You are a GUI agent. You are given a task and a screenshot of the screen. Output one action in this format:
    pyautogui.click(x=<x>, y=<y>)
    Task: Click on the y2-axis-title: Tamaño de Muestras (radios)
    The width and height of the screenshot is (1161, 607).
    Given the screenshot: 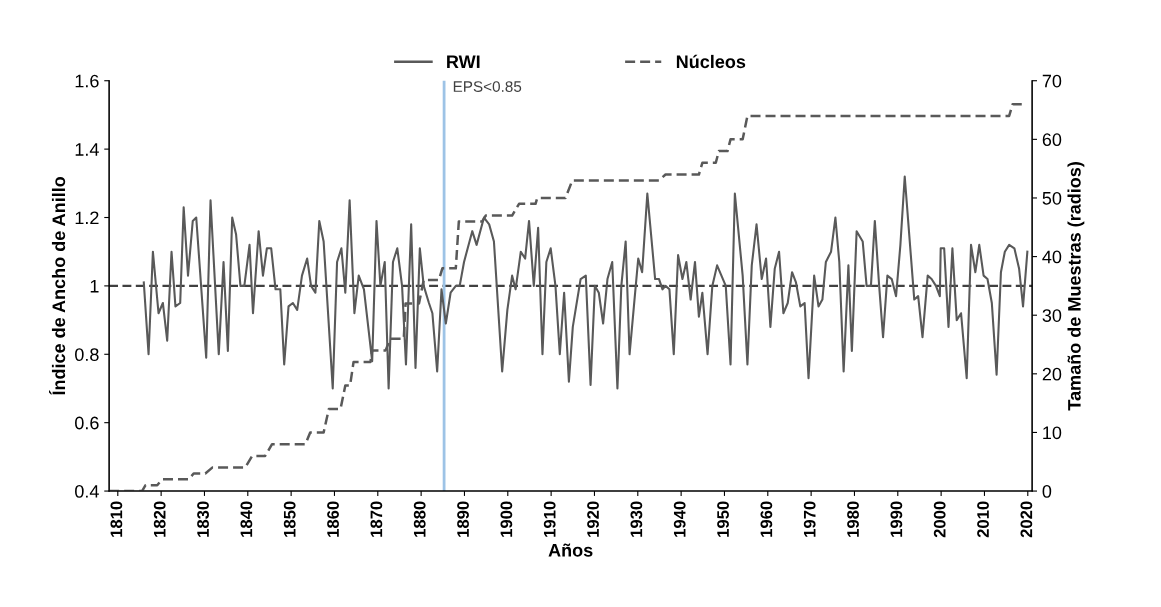 What is the action you would take?
    pyautogui.click(x=1076, y=286)
    